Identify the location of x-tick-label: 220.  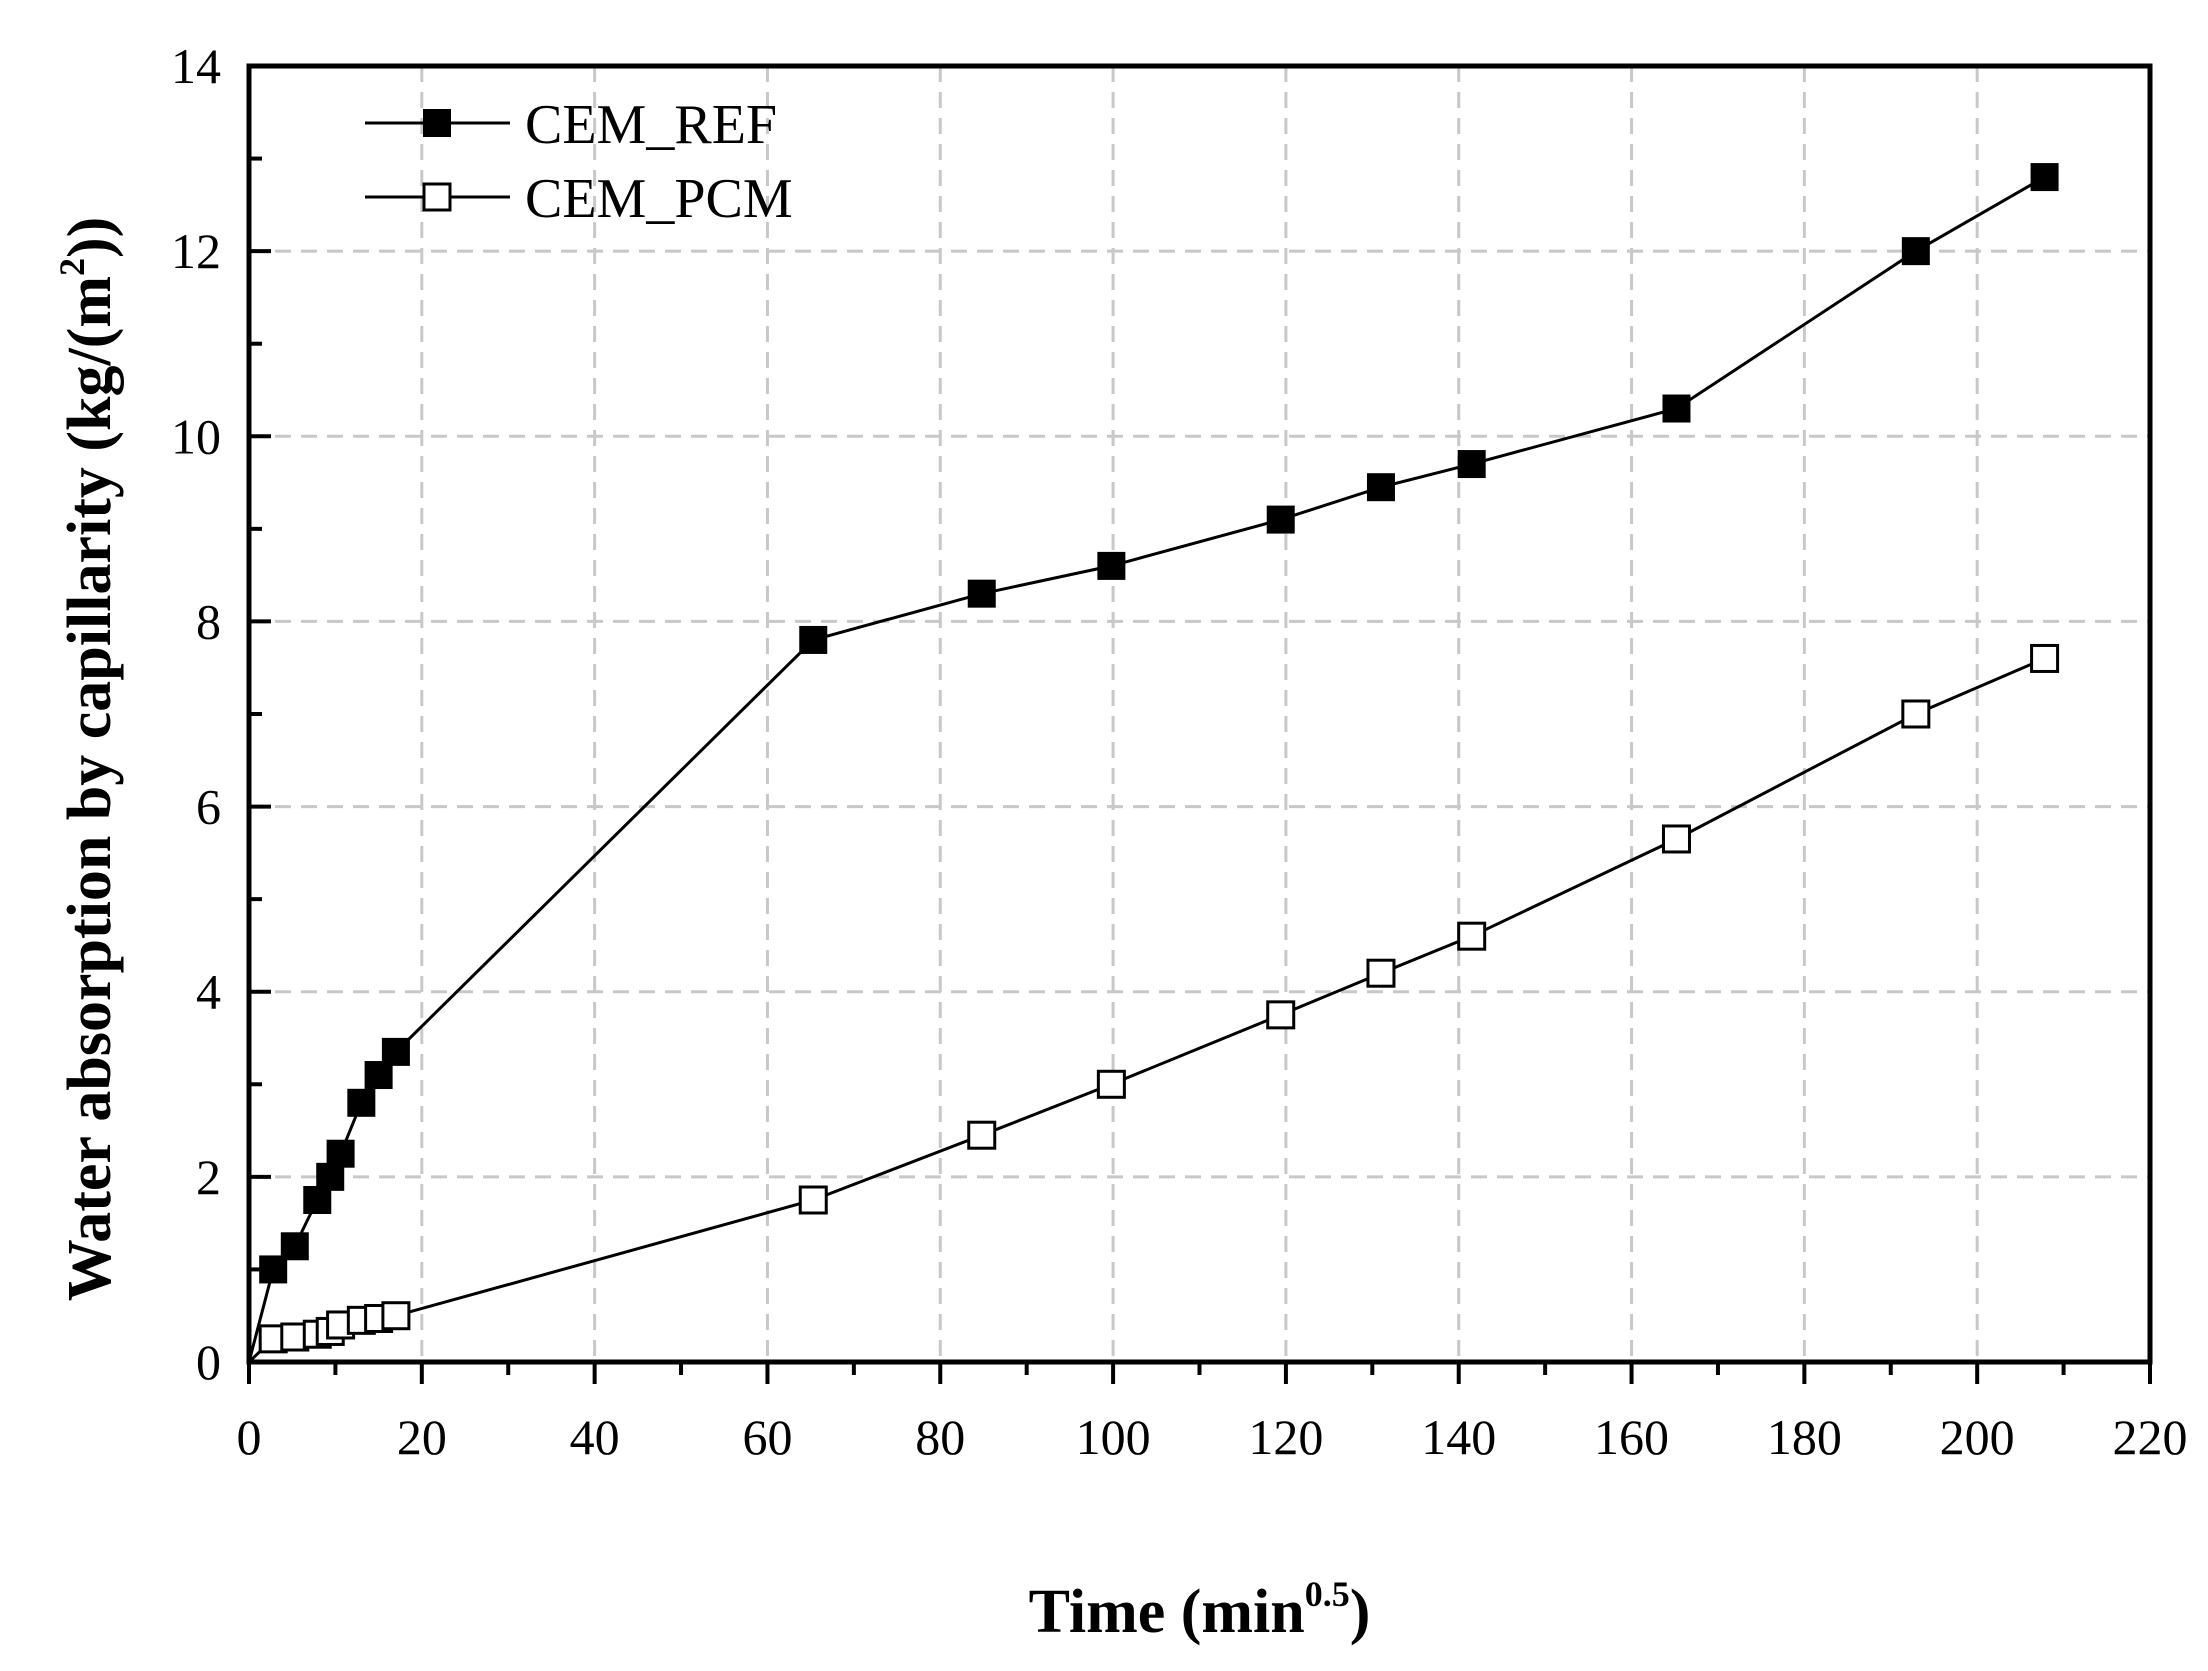
(2150, 1437).